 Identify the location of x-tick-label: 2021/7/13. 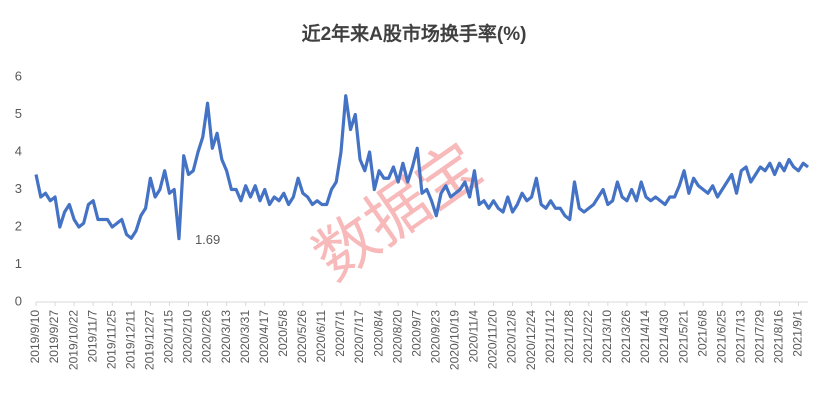
(740, 337).